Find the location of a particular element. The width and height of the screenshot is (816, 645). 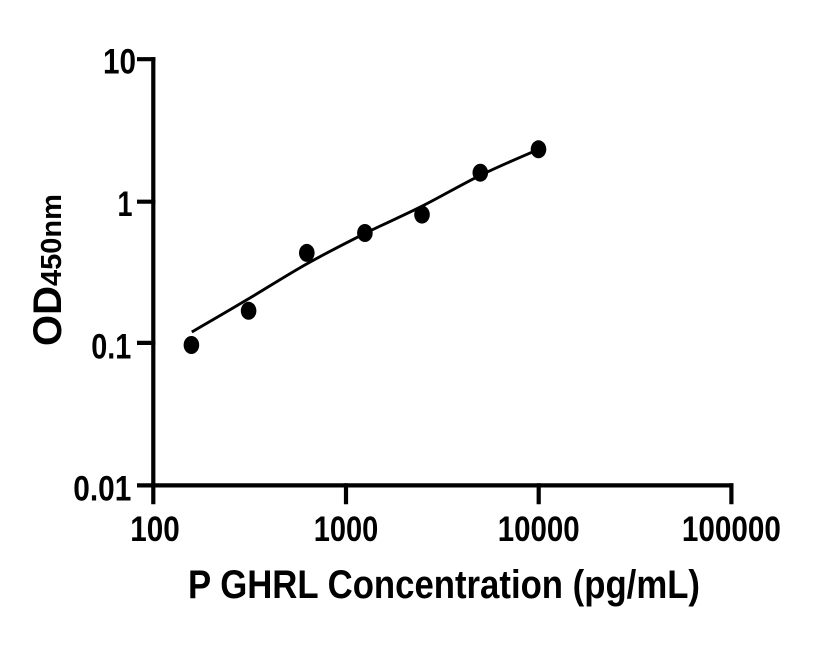

svg-text: 1 is located at coordinates (125, 204).